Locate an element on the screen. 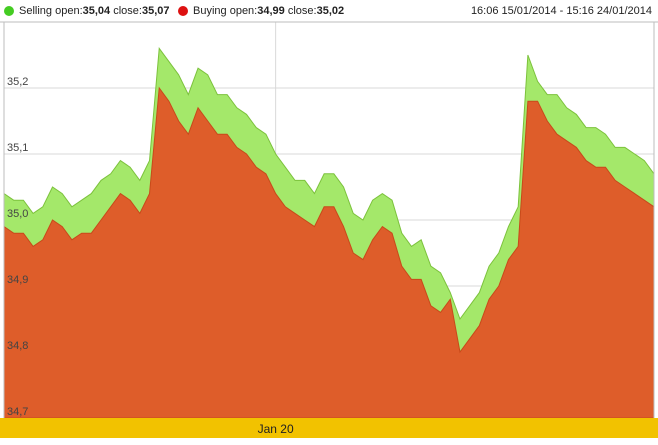 This screenshot has height=445, width=658. legend-selling-open: 35,04 is located at coordinates (96, 11).